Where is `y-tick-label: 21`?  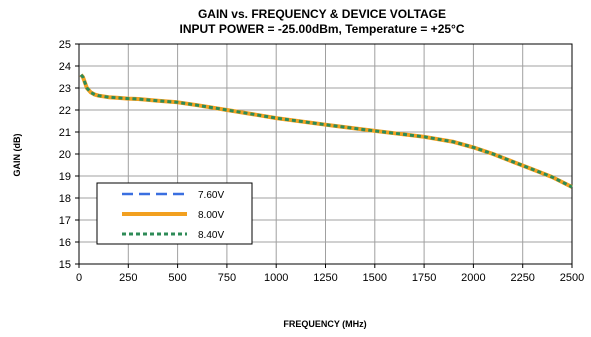 y-tick-label: 21 is located at coordinates (65, 133).